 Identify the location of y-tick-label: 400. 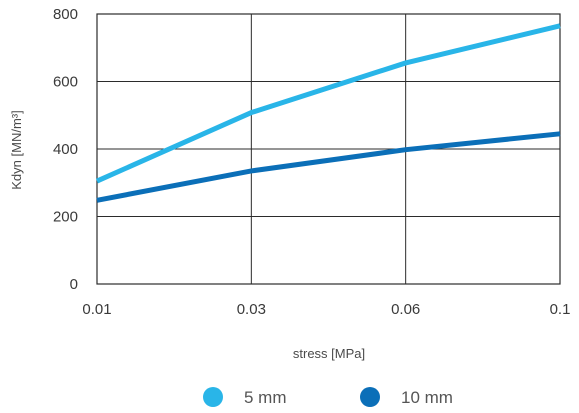
(65, 149).